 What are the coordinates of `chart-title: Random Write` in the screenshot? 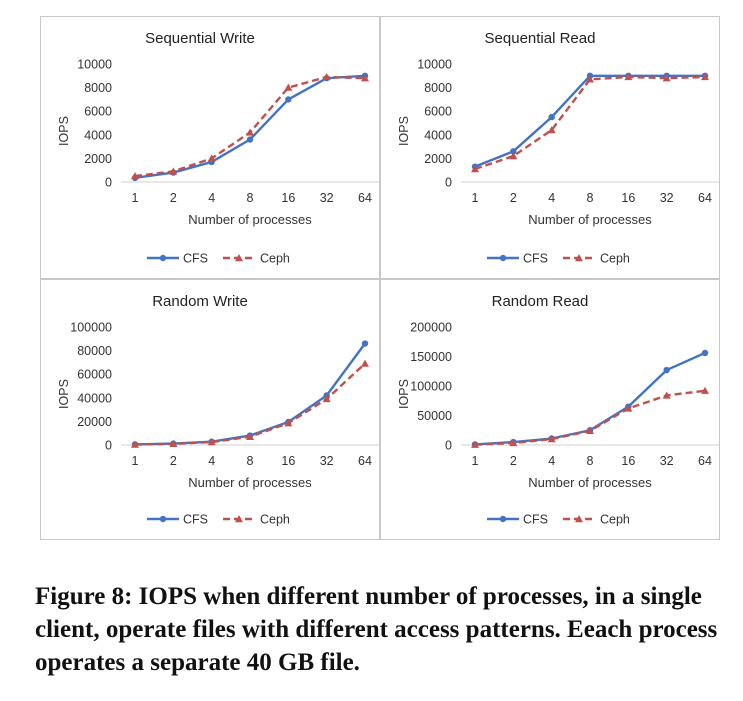 It's located at (200, 301).